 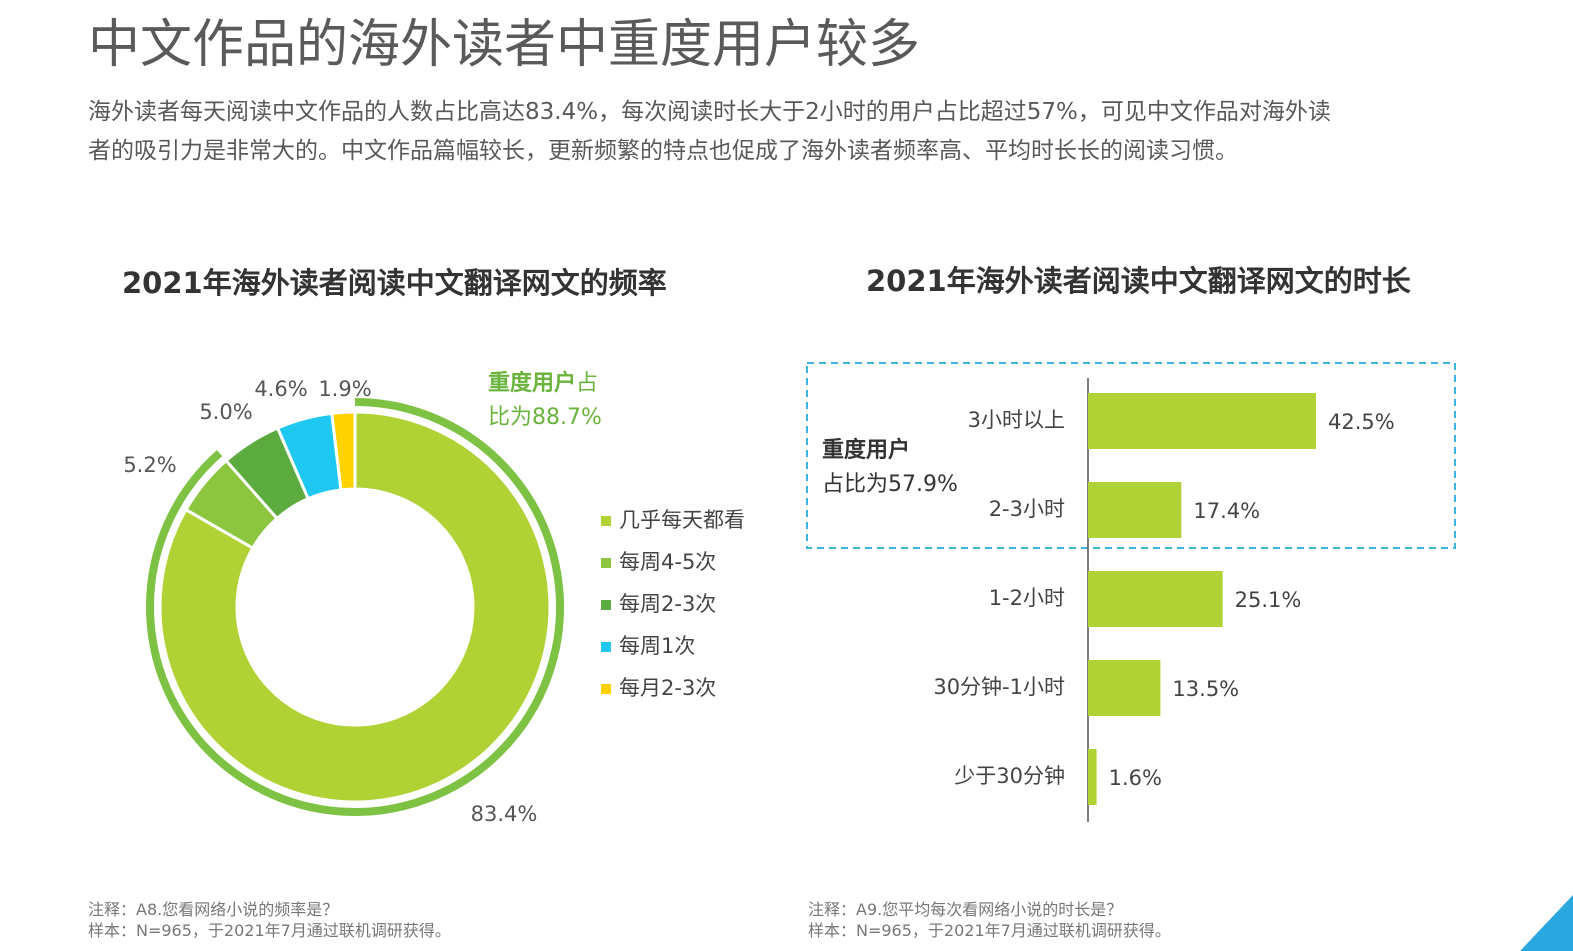 What do you see at coordinates (1131, 455) in the screenshot?
I see `highlight-box` at bounding box center [1131, 455].